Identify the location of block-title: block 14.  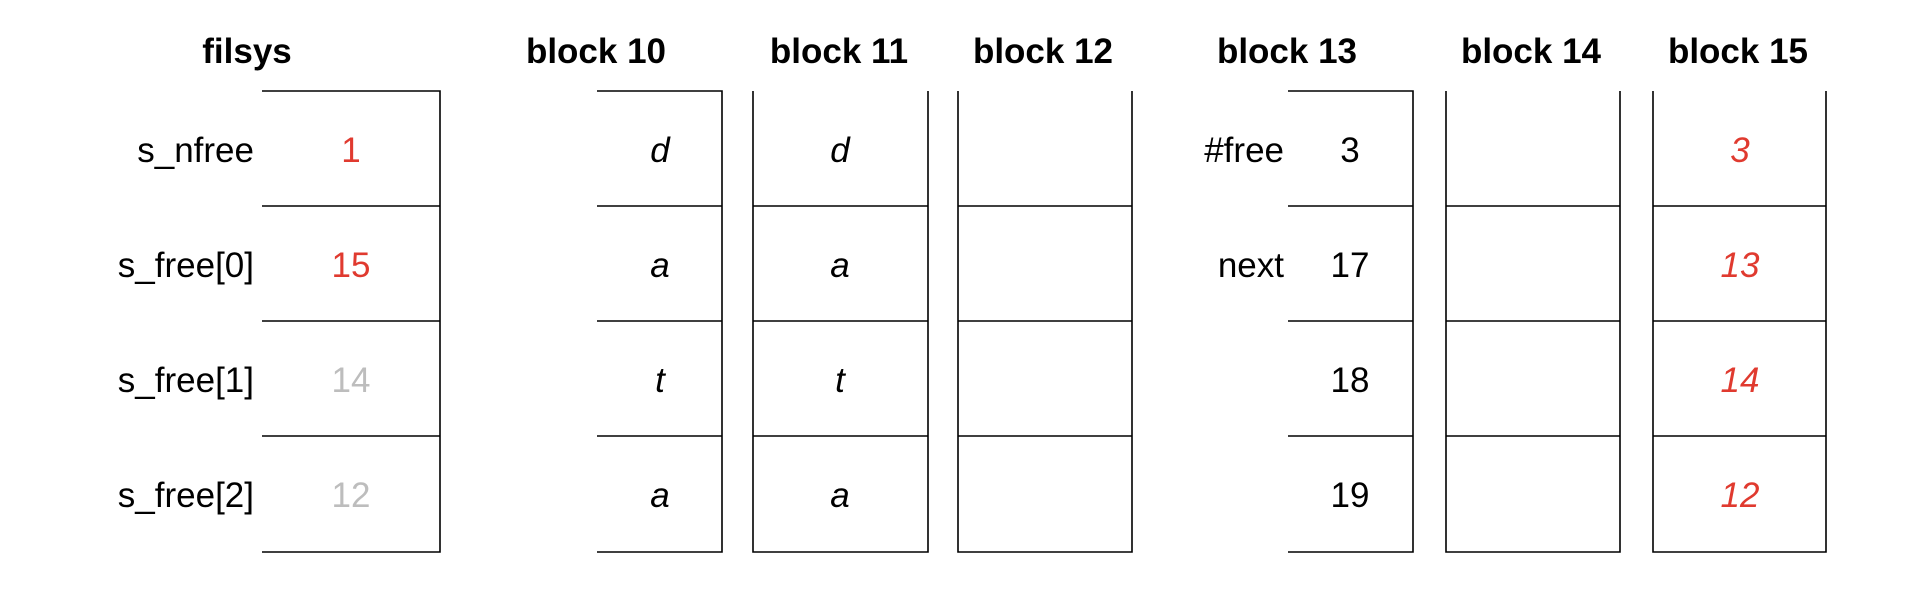
(1531, 51).